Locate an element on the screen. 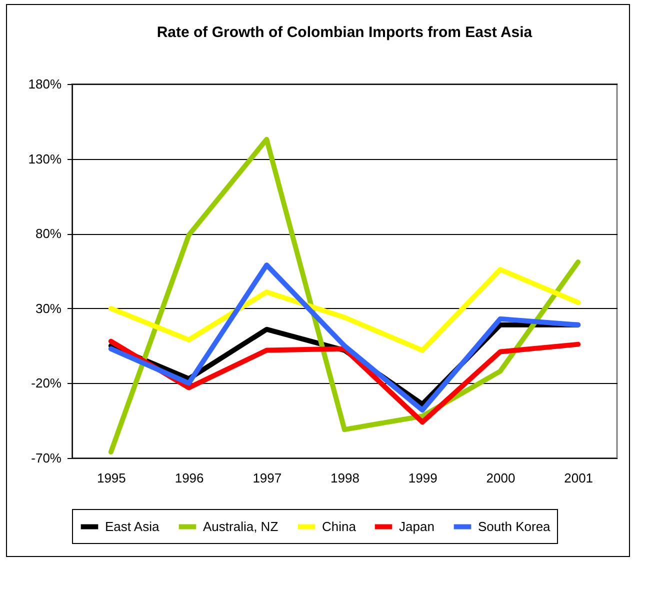 The image size is (656, 601). legend-label: Japan is located at coordinates (416, 526).